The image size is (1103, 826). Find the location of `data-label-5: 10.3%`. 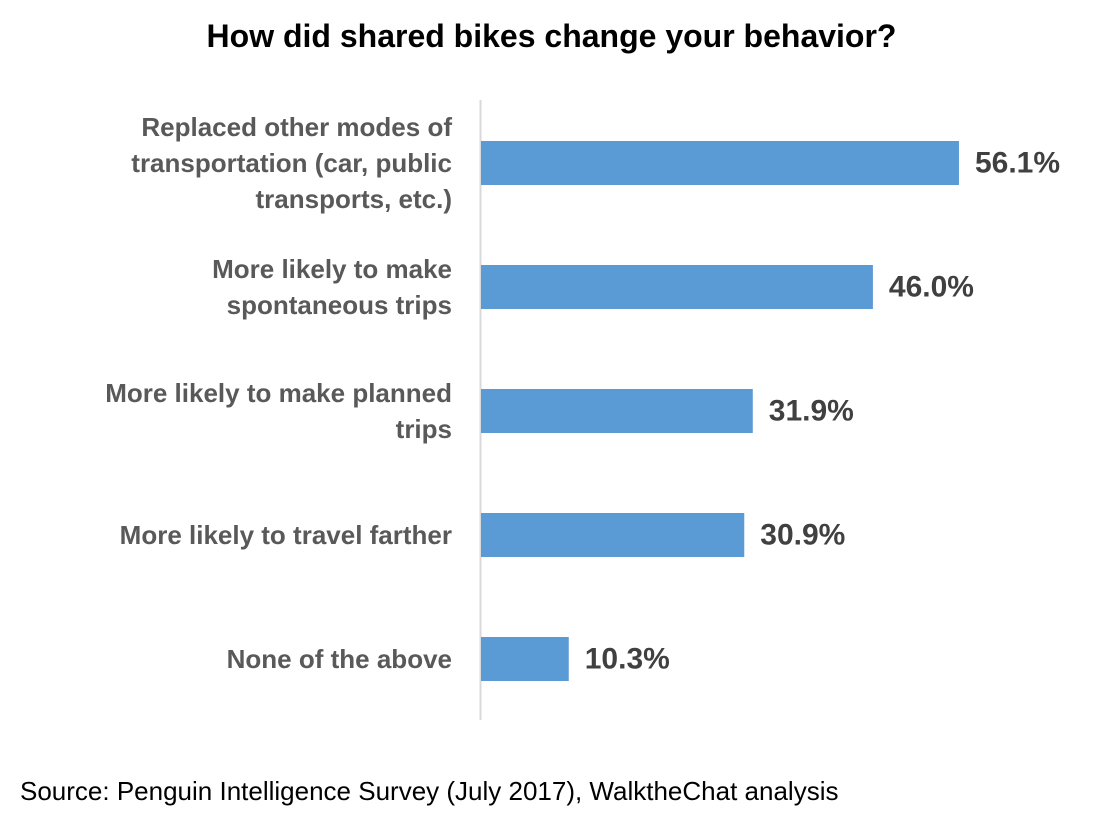

data-label-5: 10.3% is located at coordinates (627, 659).